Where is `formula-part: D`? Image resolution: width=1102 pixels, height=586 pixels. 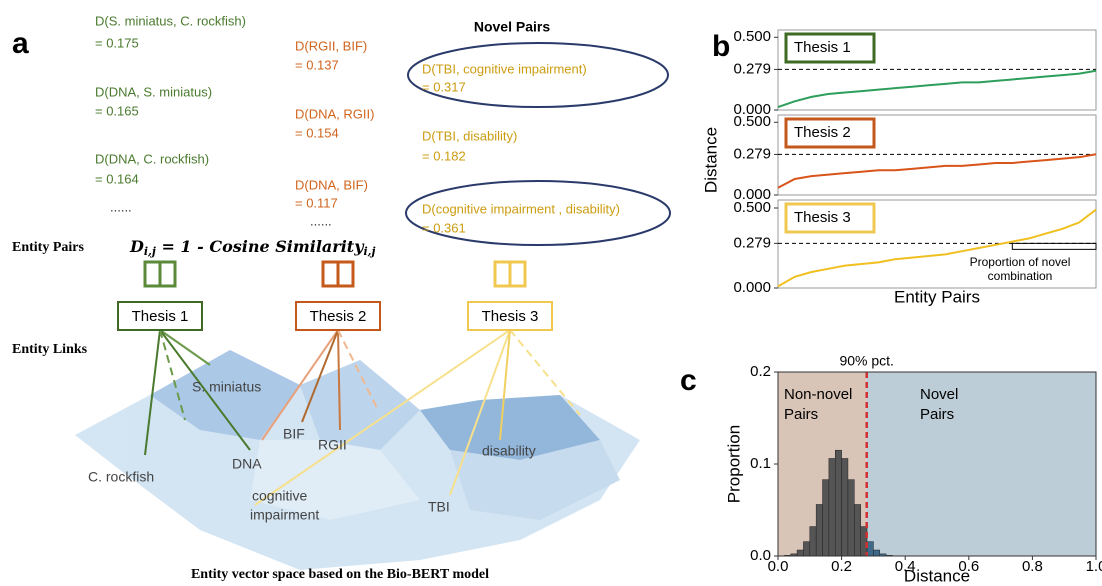 formula-part: D is located at coordinates (136, 246).